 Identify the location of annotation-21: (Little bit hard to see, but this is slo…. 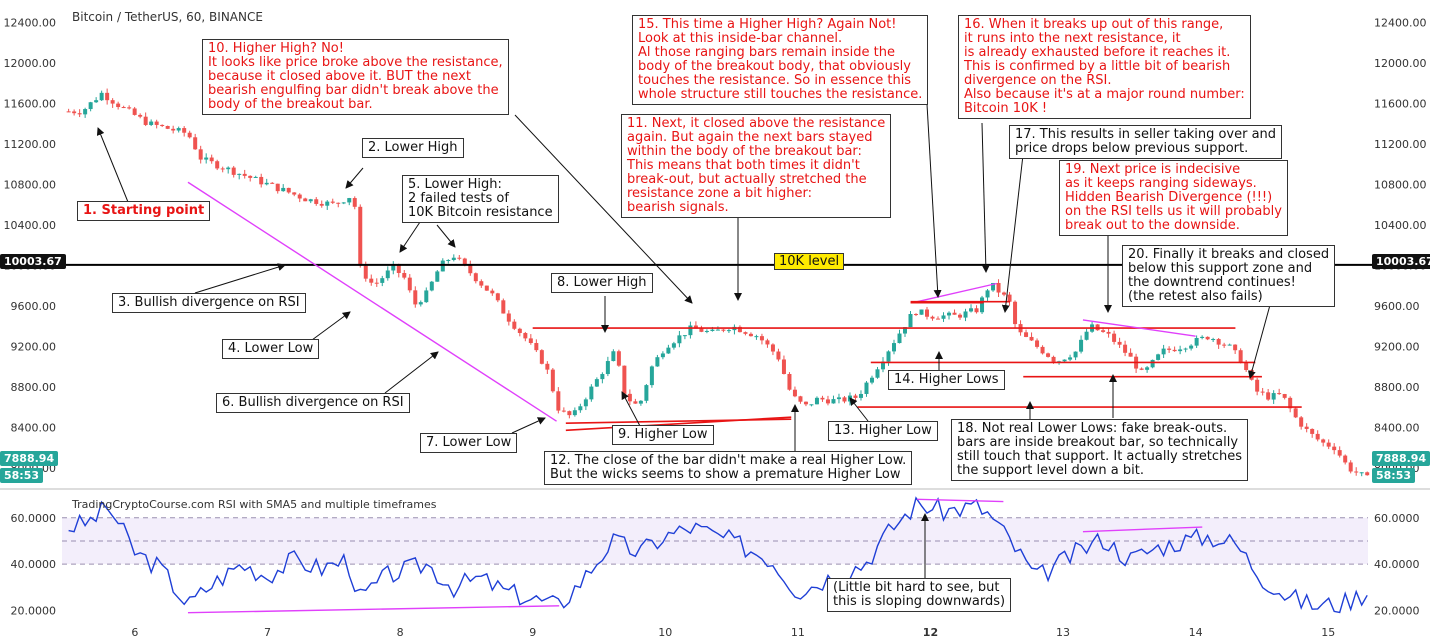
(919, 595).